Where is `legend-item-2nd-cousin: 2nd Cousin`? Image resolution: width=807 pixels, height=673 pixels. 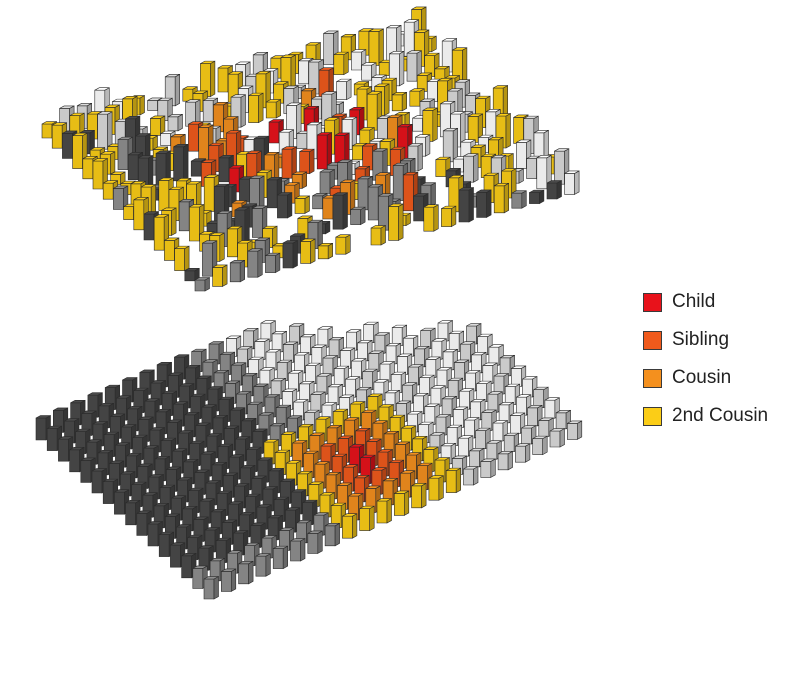
legend-item-2nd-cousin: 2nd Cousin is located at coordinates (723, 416).